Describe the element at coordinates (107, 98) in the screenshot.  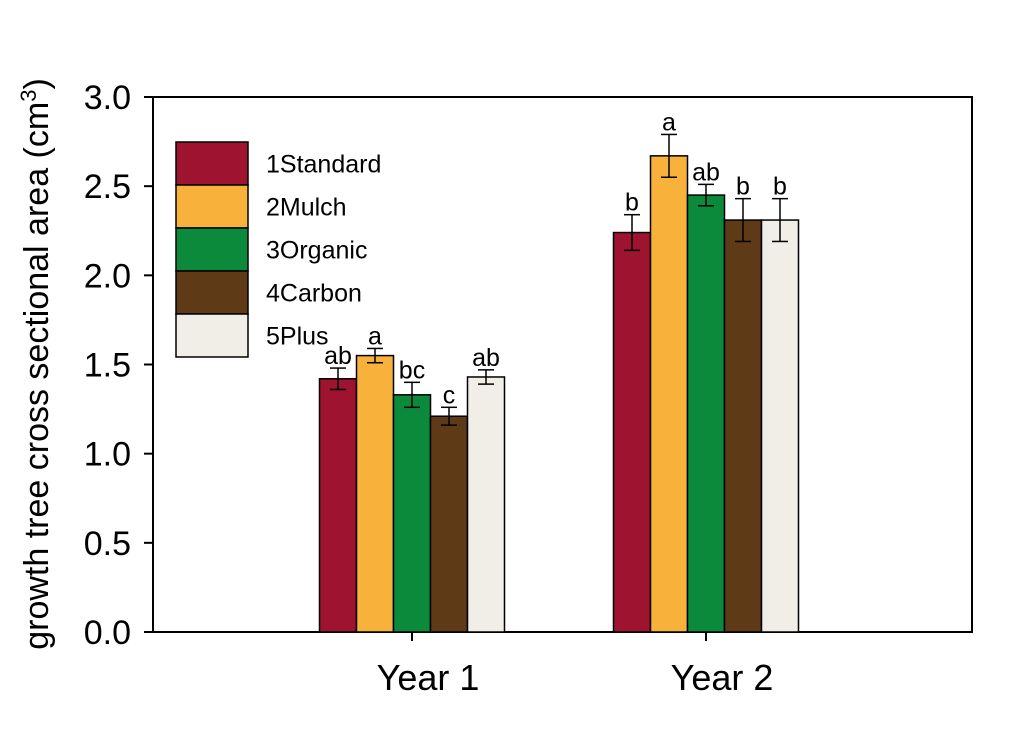
I see `y-tick-label: 3.0` at that location.